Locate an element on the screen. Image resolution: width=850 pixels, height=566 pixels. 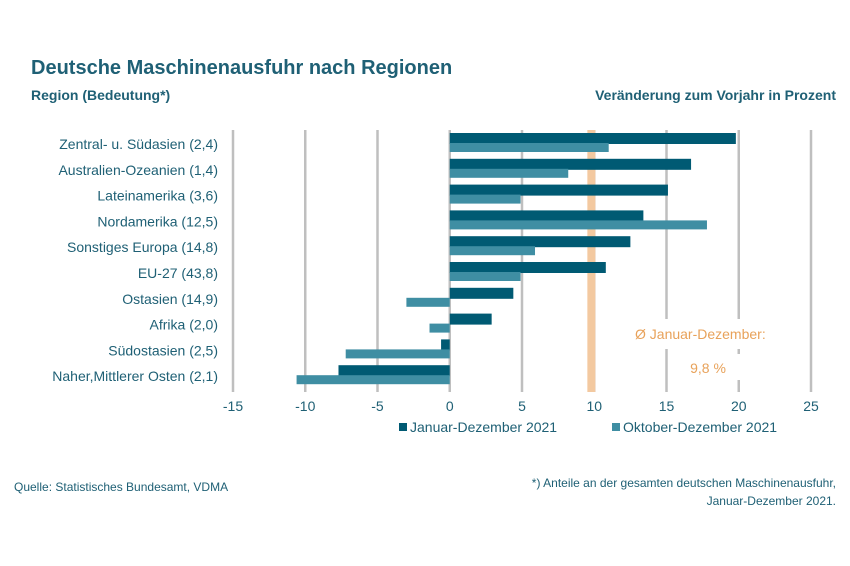
category-label: Zentral- u. Südasien (2,4) is located at coordinates (138, 144).